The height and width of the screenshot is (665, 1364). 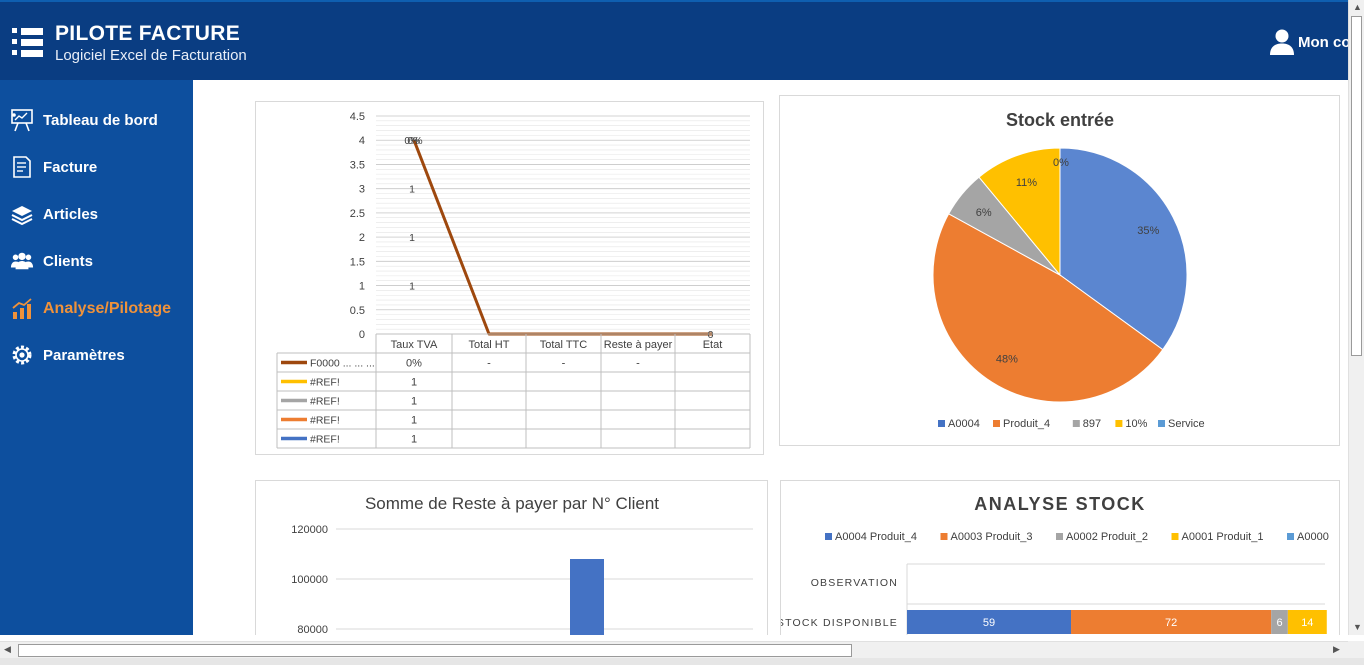 What do you see at coordinates (1060, 120) in the screenshot?
I see `chart-title: Stock entrée` at bounding box center [1060, 120].